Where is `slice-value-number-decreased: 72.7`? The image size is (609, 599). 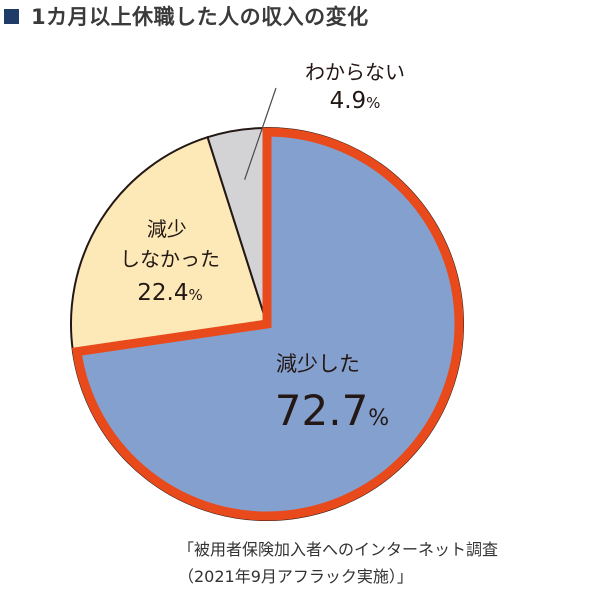 slice-value-number-decreased: 72.7 is located at coordinates (322, 410).